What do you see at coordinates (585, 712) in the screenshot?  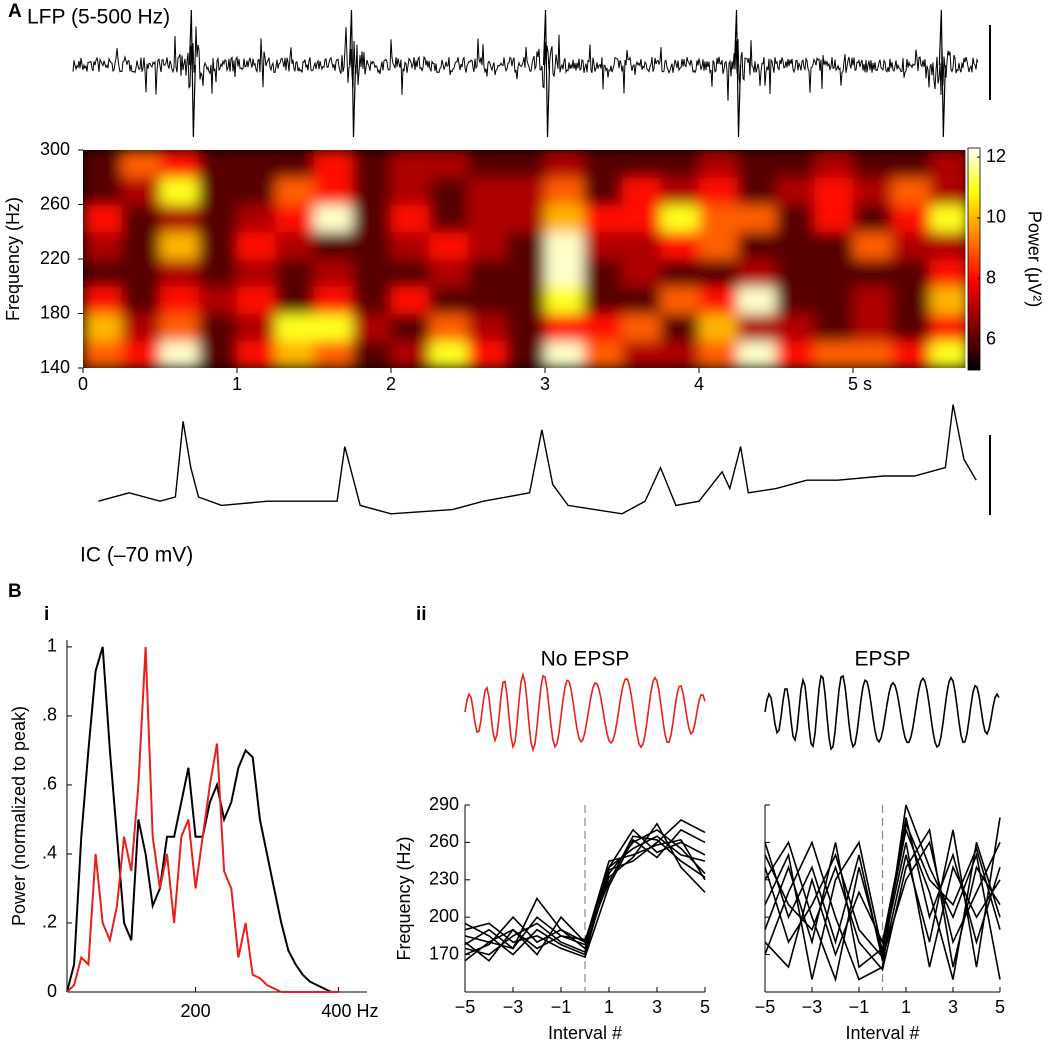 I see `waveform` at bounding box center [585, 712].